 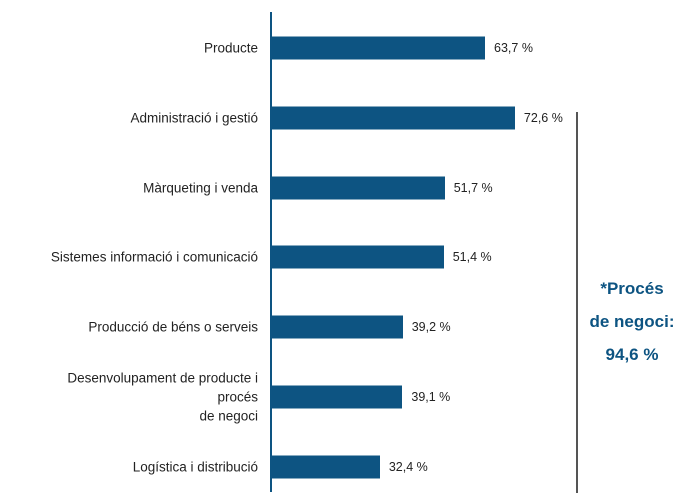 I want to click on value-label: 51,7 %, so click(x=473, y=187).